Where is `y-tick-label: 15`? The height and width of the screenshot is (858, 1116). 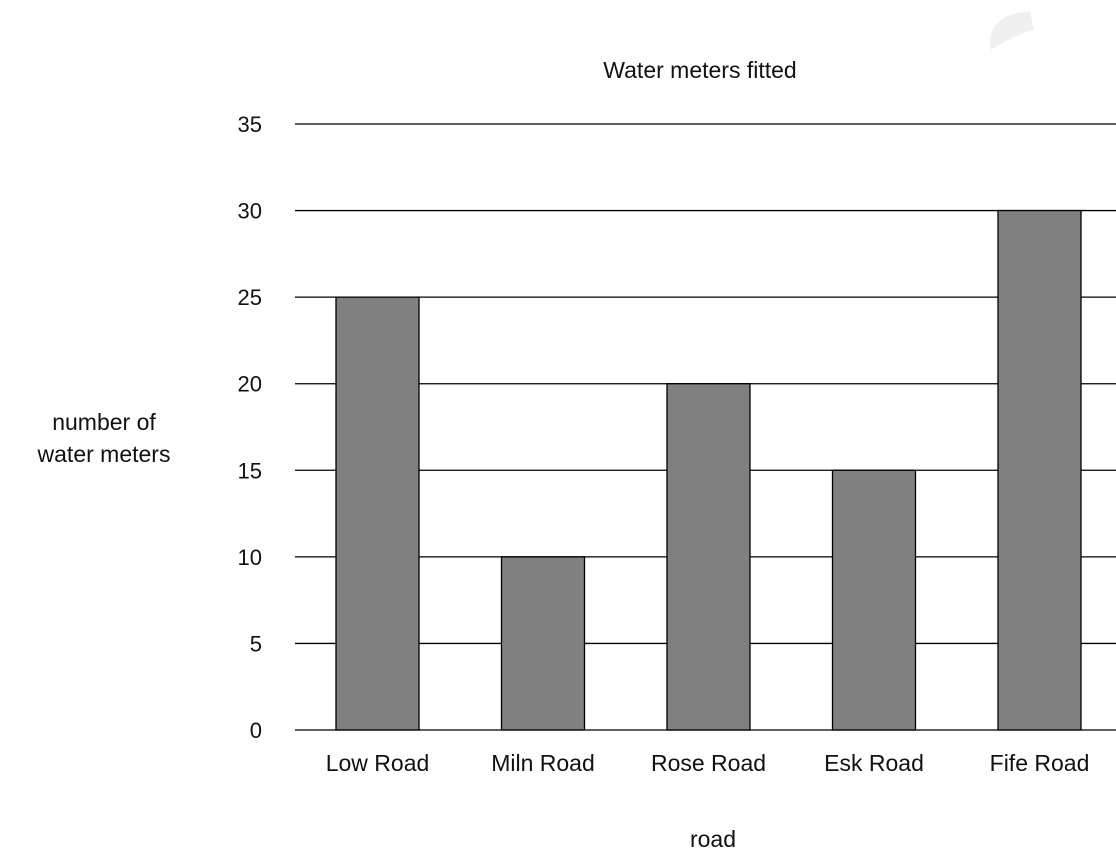
y-tick-label: 15 is located at coordinates (250, 470).